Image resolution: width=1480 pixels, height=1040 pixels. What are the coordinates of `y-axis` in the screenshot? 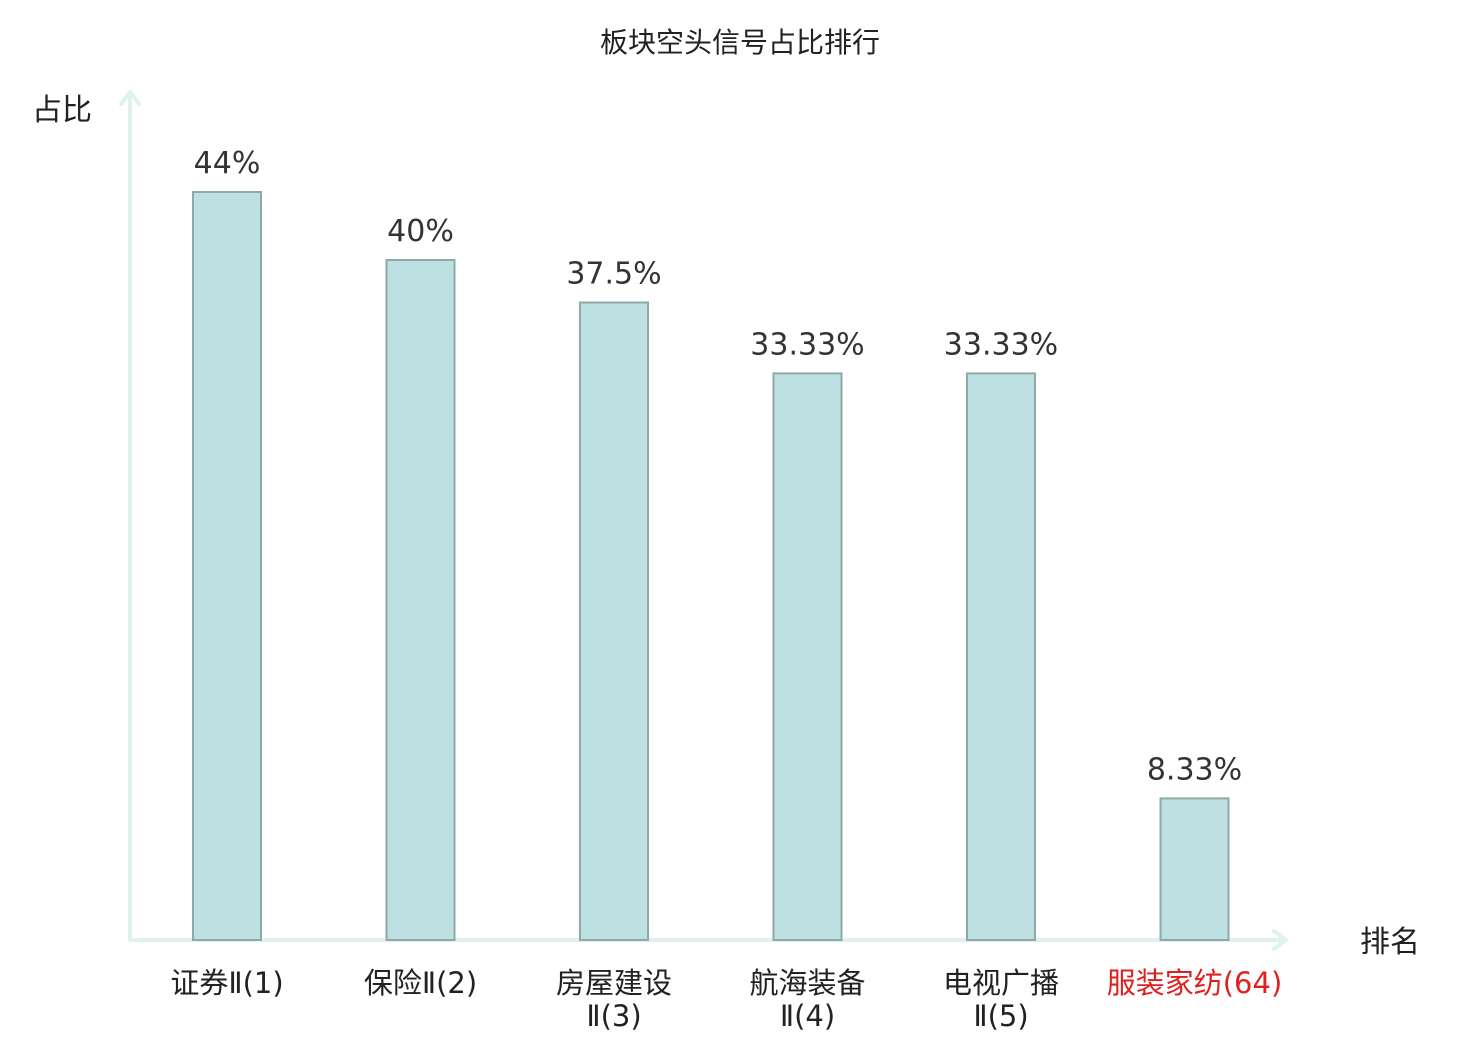 It's located at (130, 516).